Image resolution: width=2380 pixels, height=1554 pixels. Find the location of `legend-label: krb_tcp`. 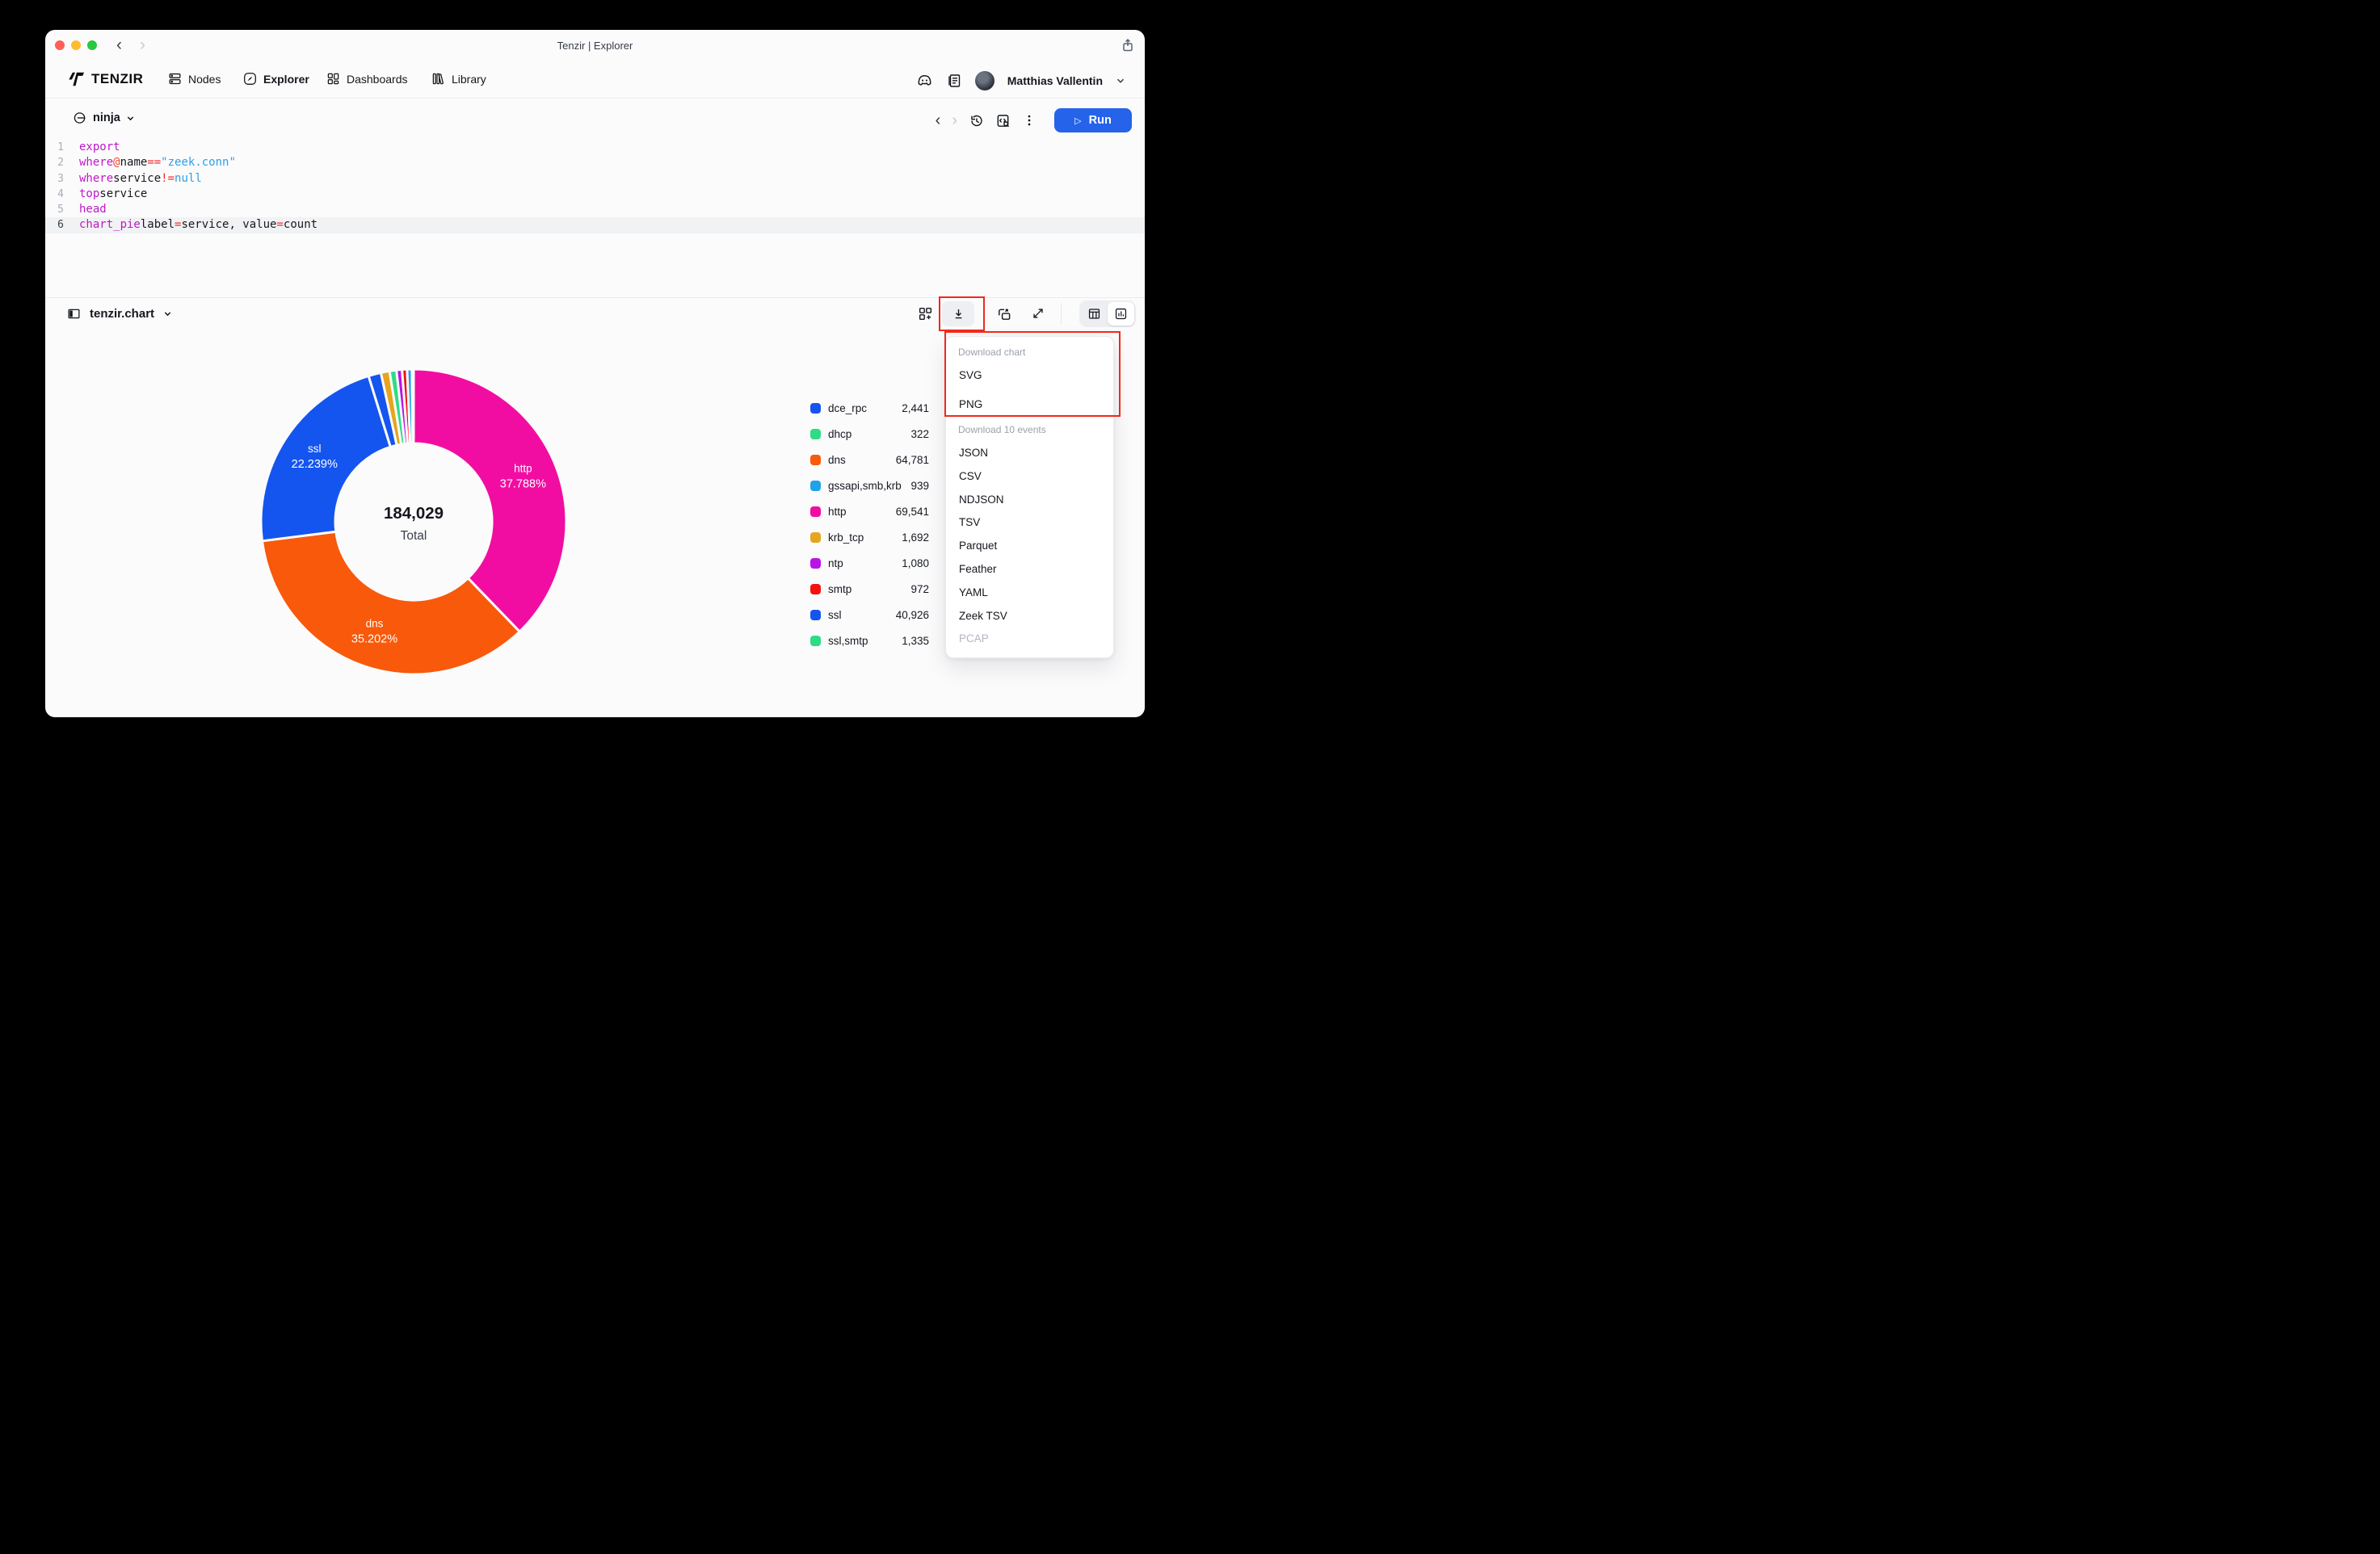

legend-label: krb_tcp is located at coordinates (846, 537).